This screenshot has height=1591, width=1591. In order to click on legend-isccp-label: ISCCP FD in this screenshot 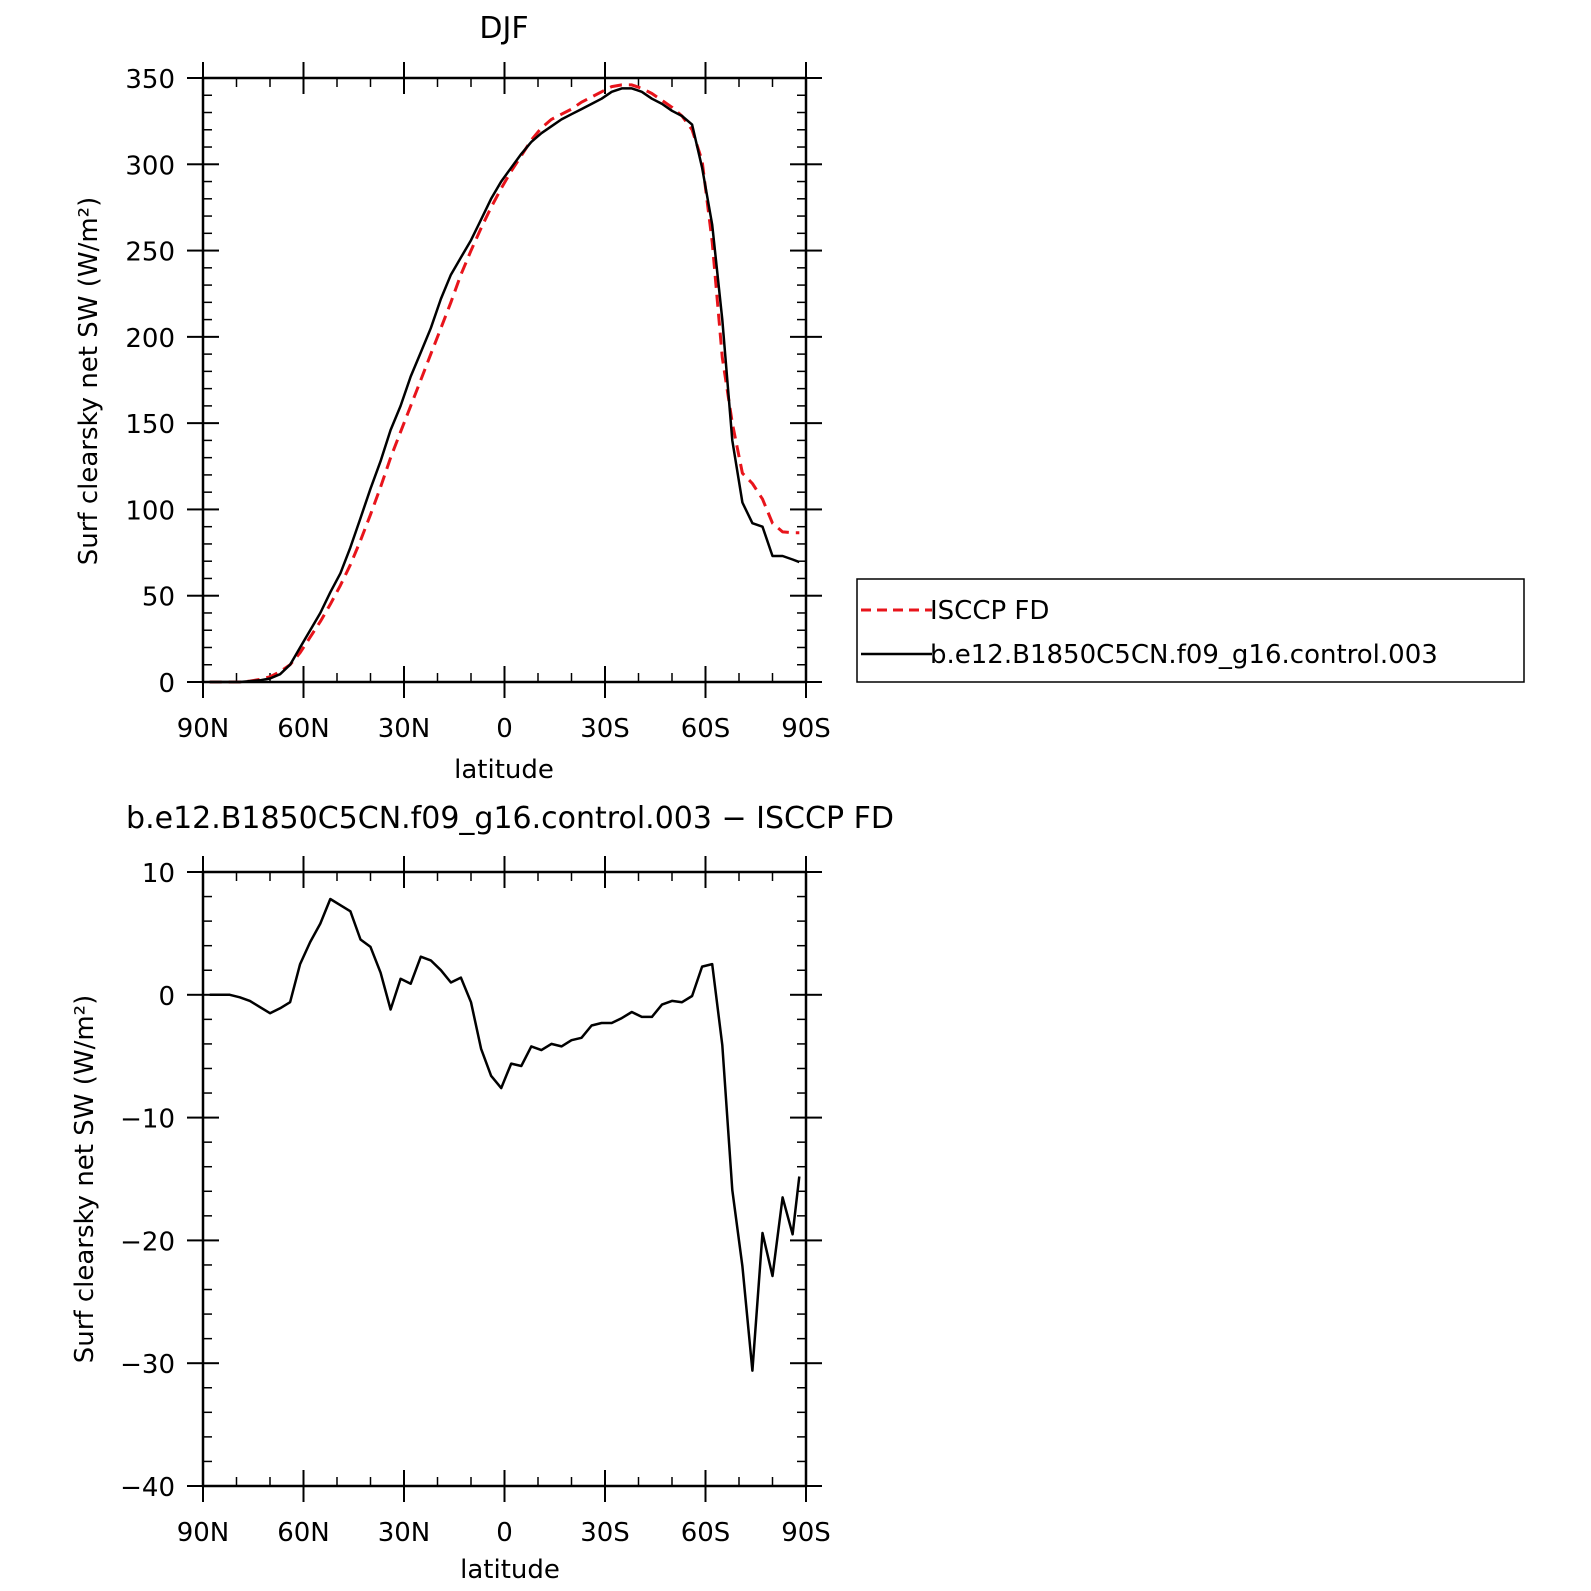, I will do `click(989, 611)`.